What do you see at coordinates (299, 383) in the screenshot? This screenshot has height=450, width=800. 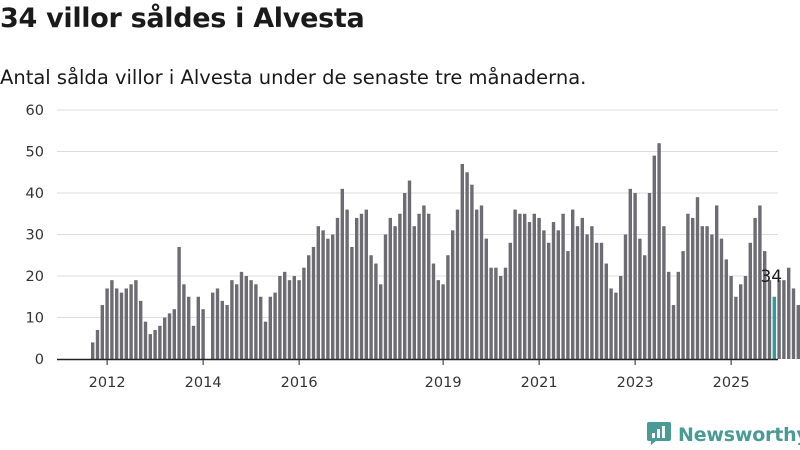 I see `x-tick-label: 2016` at bounding box center [299, 383].